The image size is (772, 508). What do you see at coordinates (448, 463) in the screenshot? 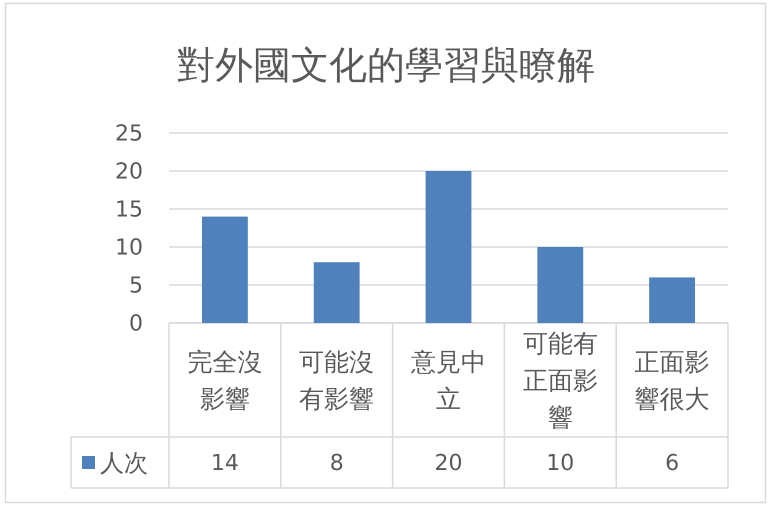
I see `data-label: 20` at bounding box center [448, 463].